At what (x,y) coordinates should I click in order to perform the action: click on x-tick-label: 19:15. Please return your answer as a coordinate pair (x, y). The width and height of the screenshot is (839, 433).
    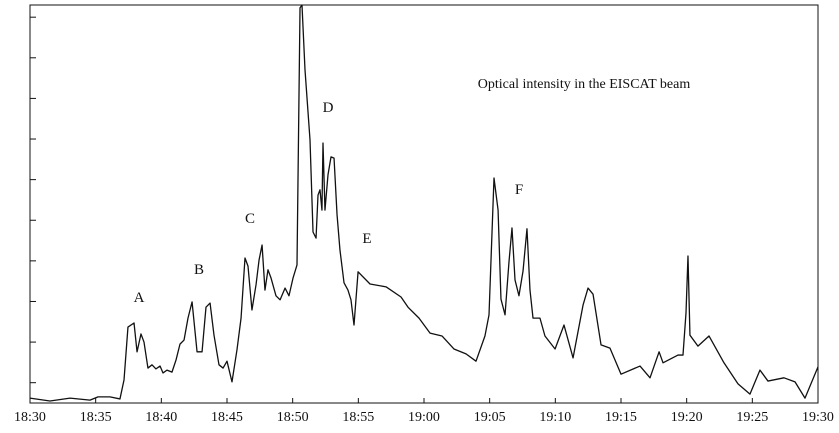
    Looking at the image, I should click on (621, 417).